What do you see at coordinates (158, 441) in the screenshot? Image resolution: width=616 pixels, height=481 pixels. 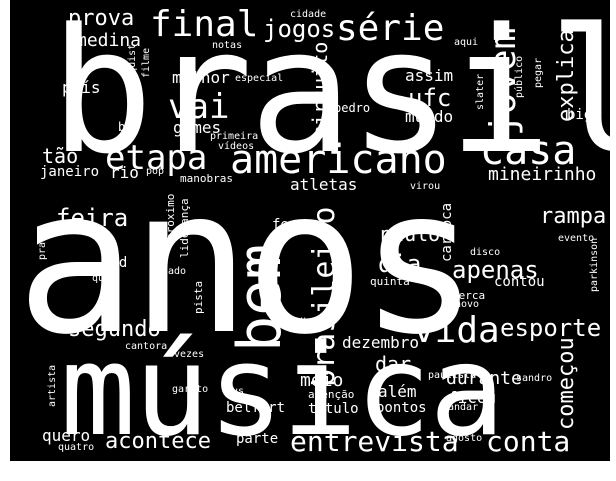 I see `word-acontece: acontece` at bounding box center [158, 441].